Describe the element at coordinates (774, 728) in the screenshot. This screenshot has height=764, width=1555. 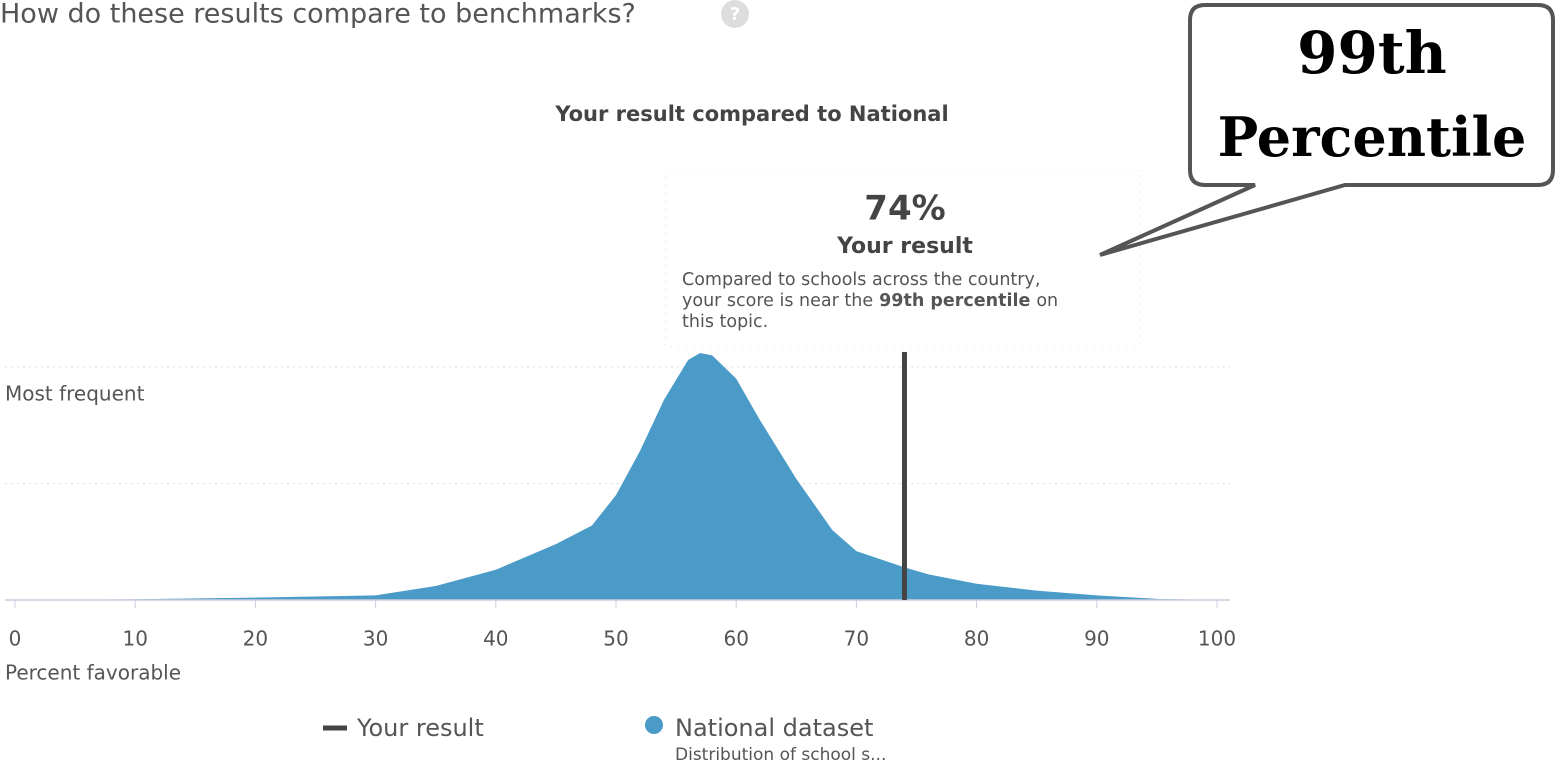
I see `legend-label: National dataset` at that location.